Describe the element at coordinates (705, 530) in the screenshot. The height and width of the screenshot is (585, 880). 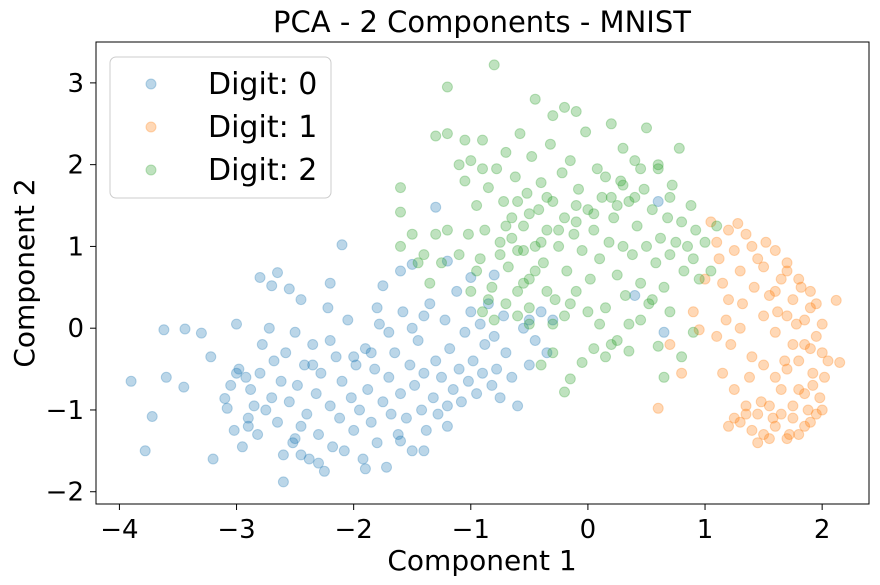
I see `x-tick-label: 1` at that location.